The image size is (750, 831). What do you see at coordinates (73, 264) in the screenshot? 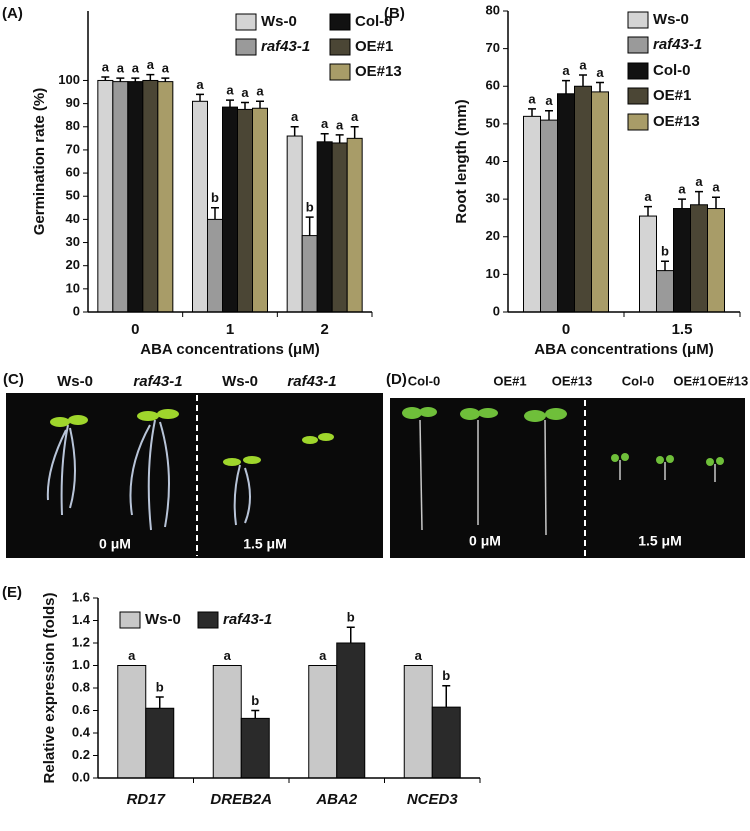
I see `y-tick-label: 20` at bounding box center [73, 264].